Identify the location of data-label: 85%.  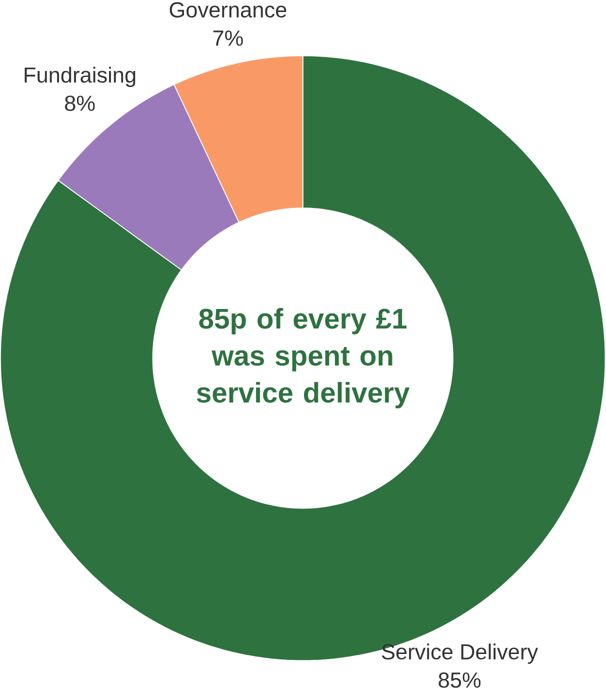
(459, 680).